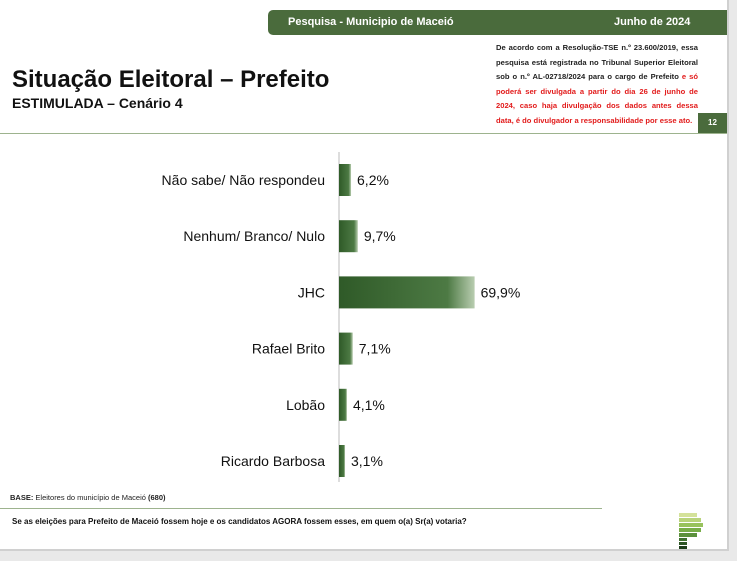  What do you see at coordinates (273, 461) in the screenshot?
I see `category-label: Ricardo Barbosa` at bounding box center [273, 461].